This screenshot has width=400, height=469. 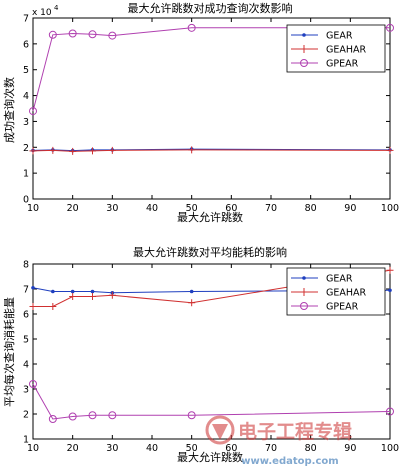 I want to click on chart-2-x-label: 最大允许跳数, so click(x=210, y=457).